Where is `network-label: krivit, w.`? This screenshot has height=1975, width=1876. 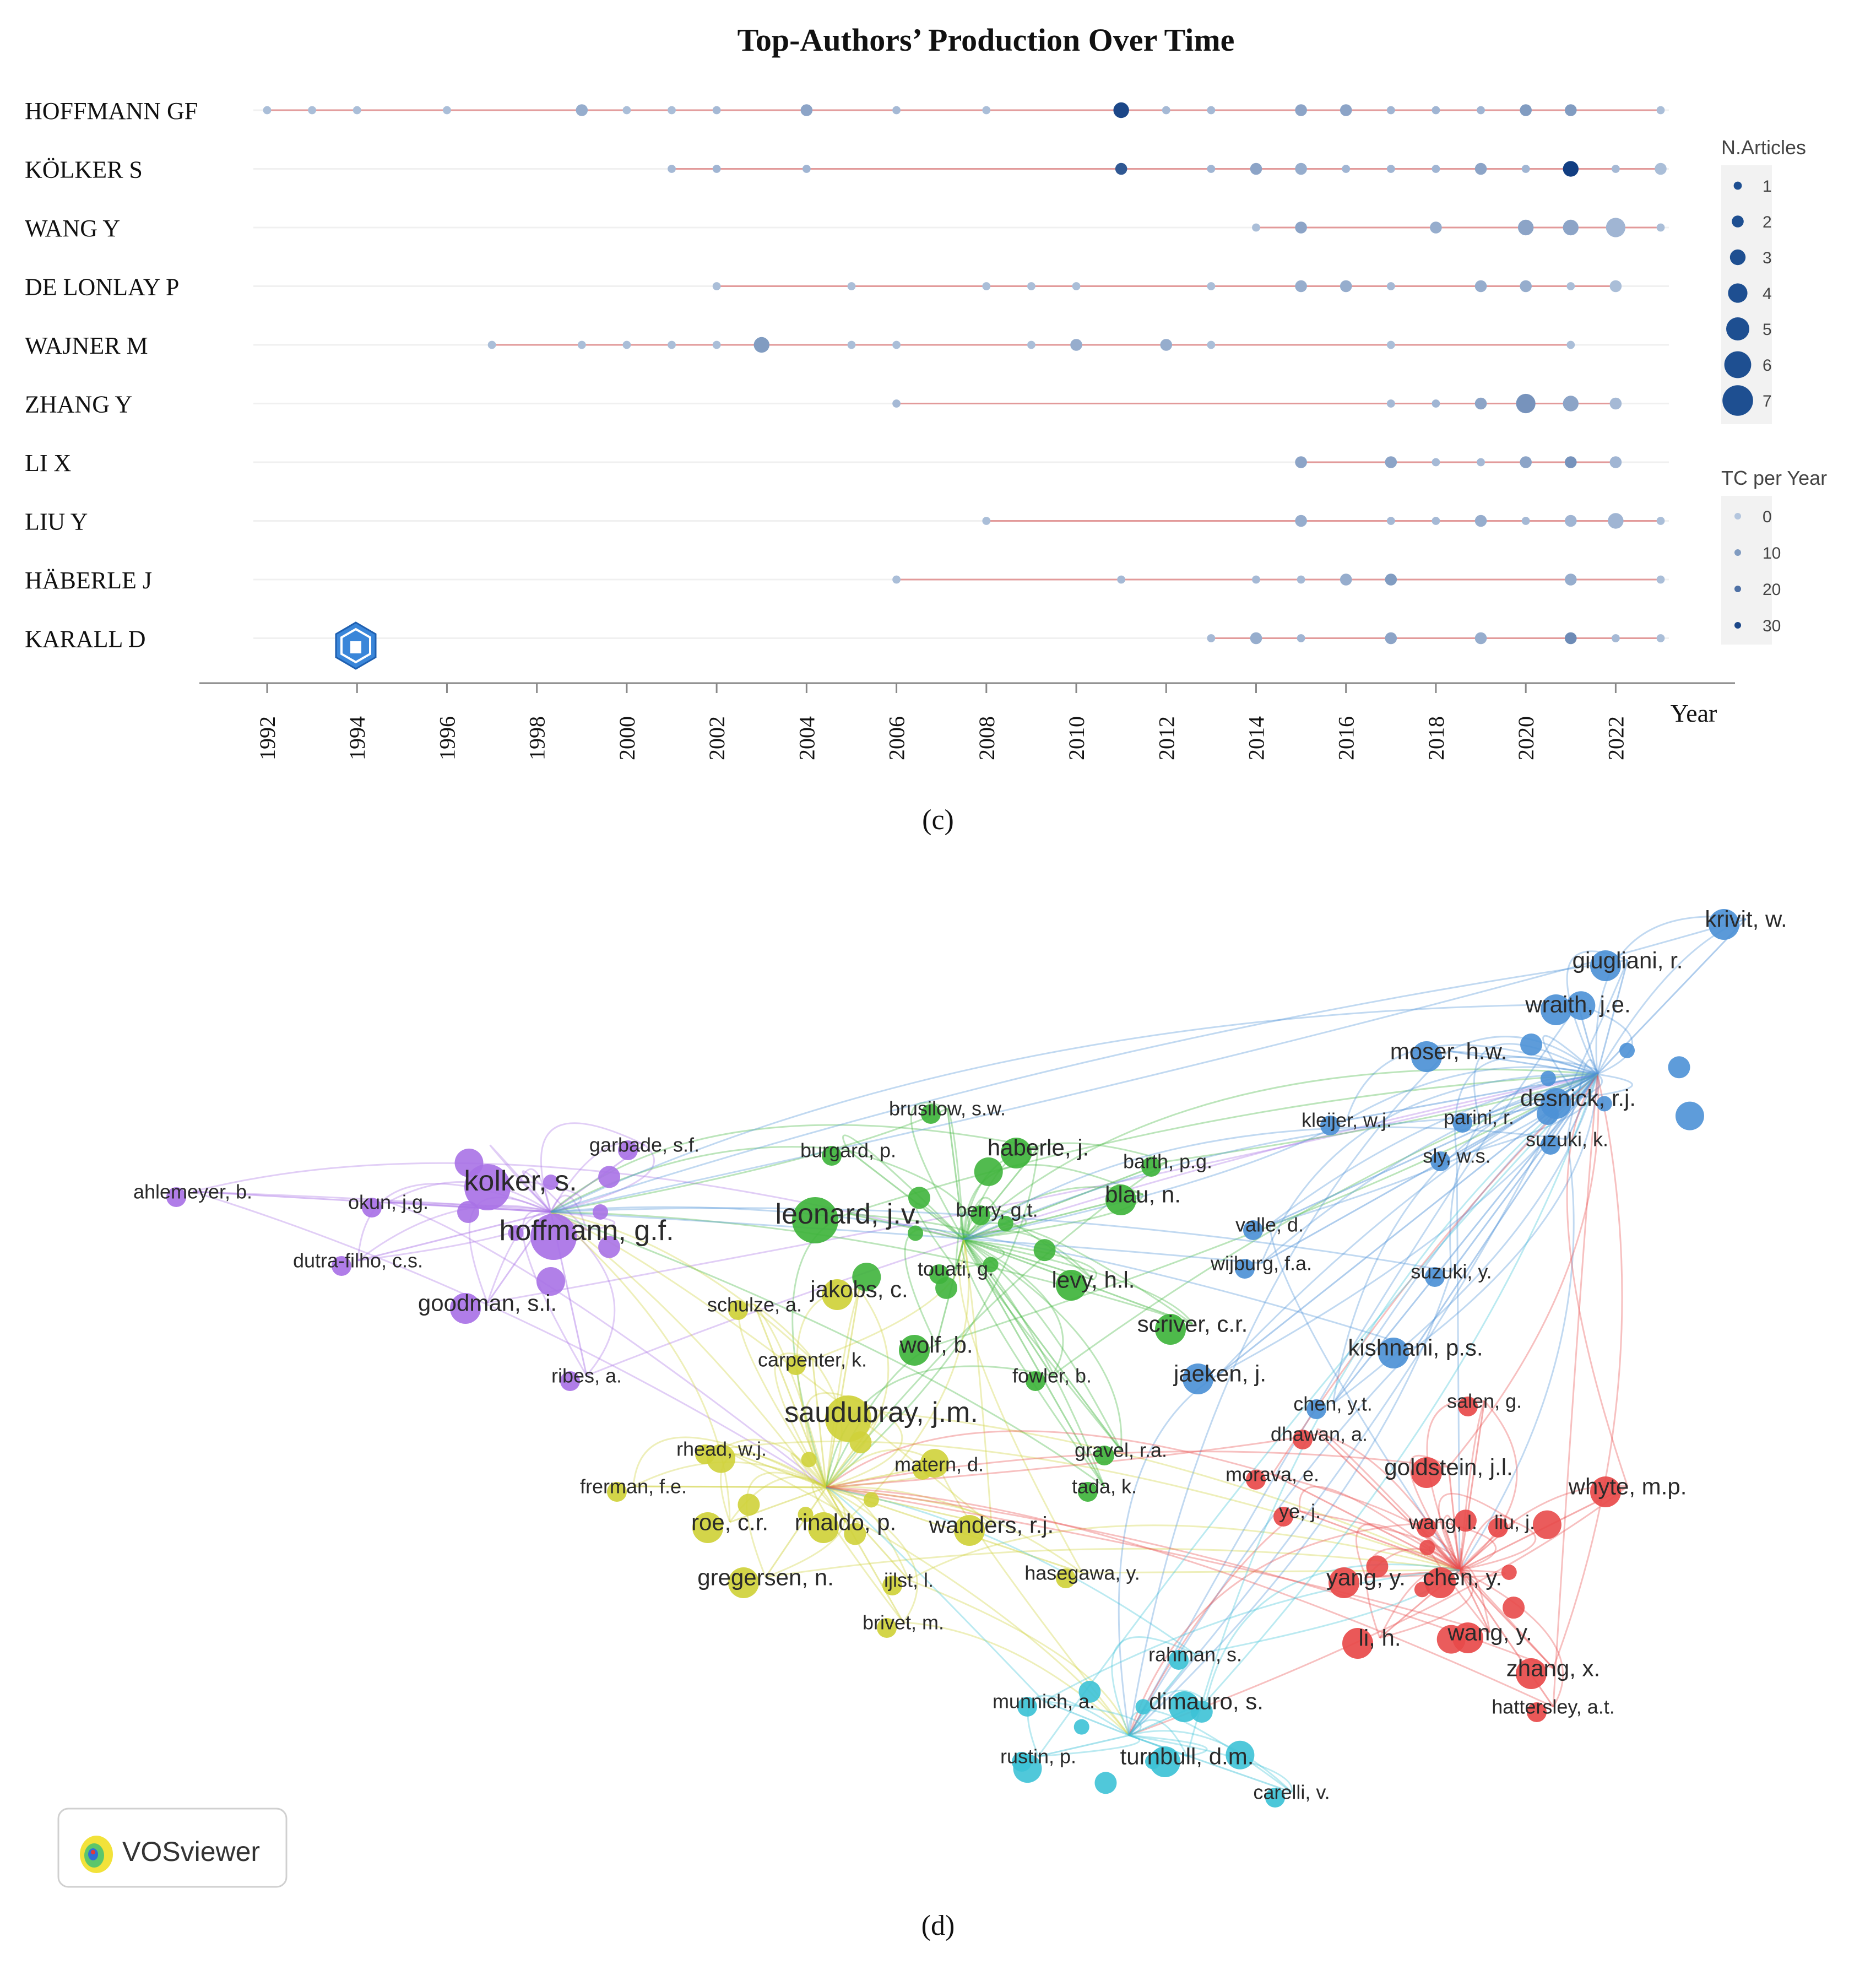 network-label: krivit, w. is located at coordinates (1746, 919).